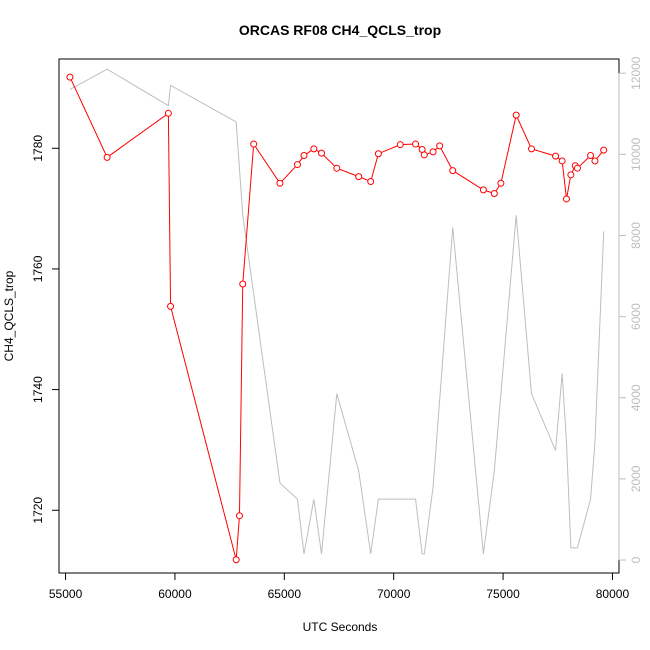  Describe the element at coordinates (38, 148) in the screenshot. I see `y-tick-label: 1780` at that location.